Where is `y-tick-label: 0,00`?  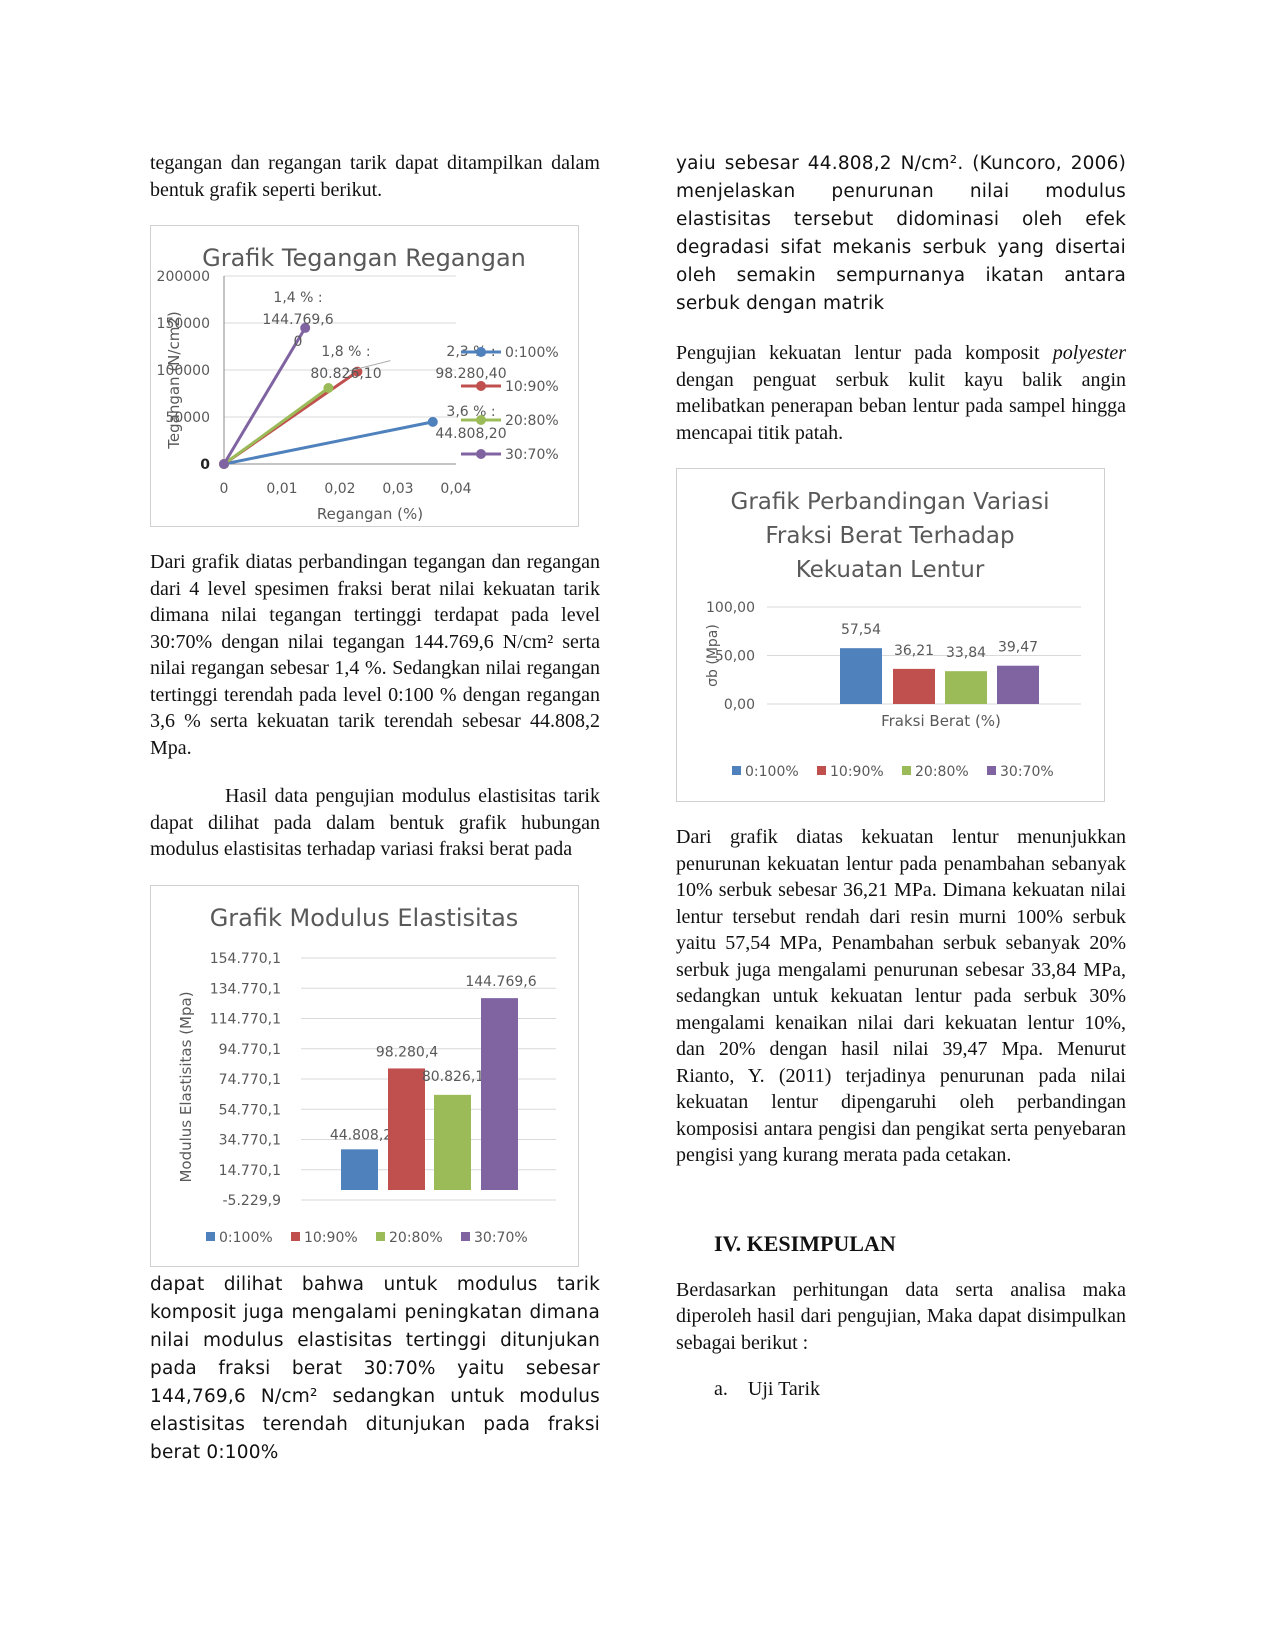
y-tick-label: 0,00 is located at coordinates (739, 705).